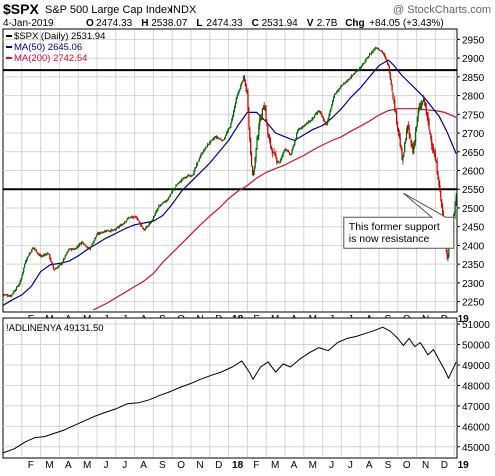  What do you see at coordinates (473, 209) in the screenshot?
I see `price-ytick-label-5: 2500` at bounding box center [473, 209].